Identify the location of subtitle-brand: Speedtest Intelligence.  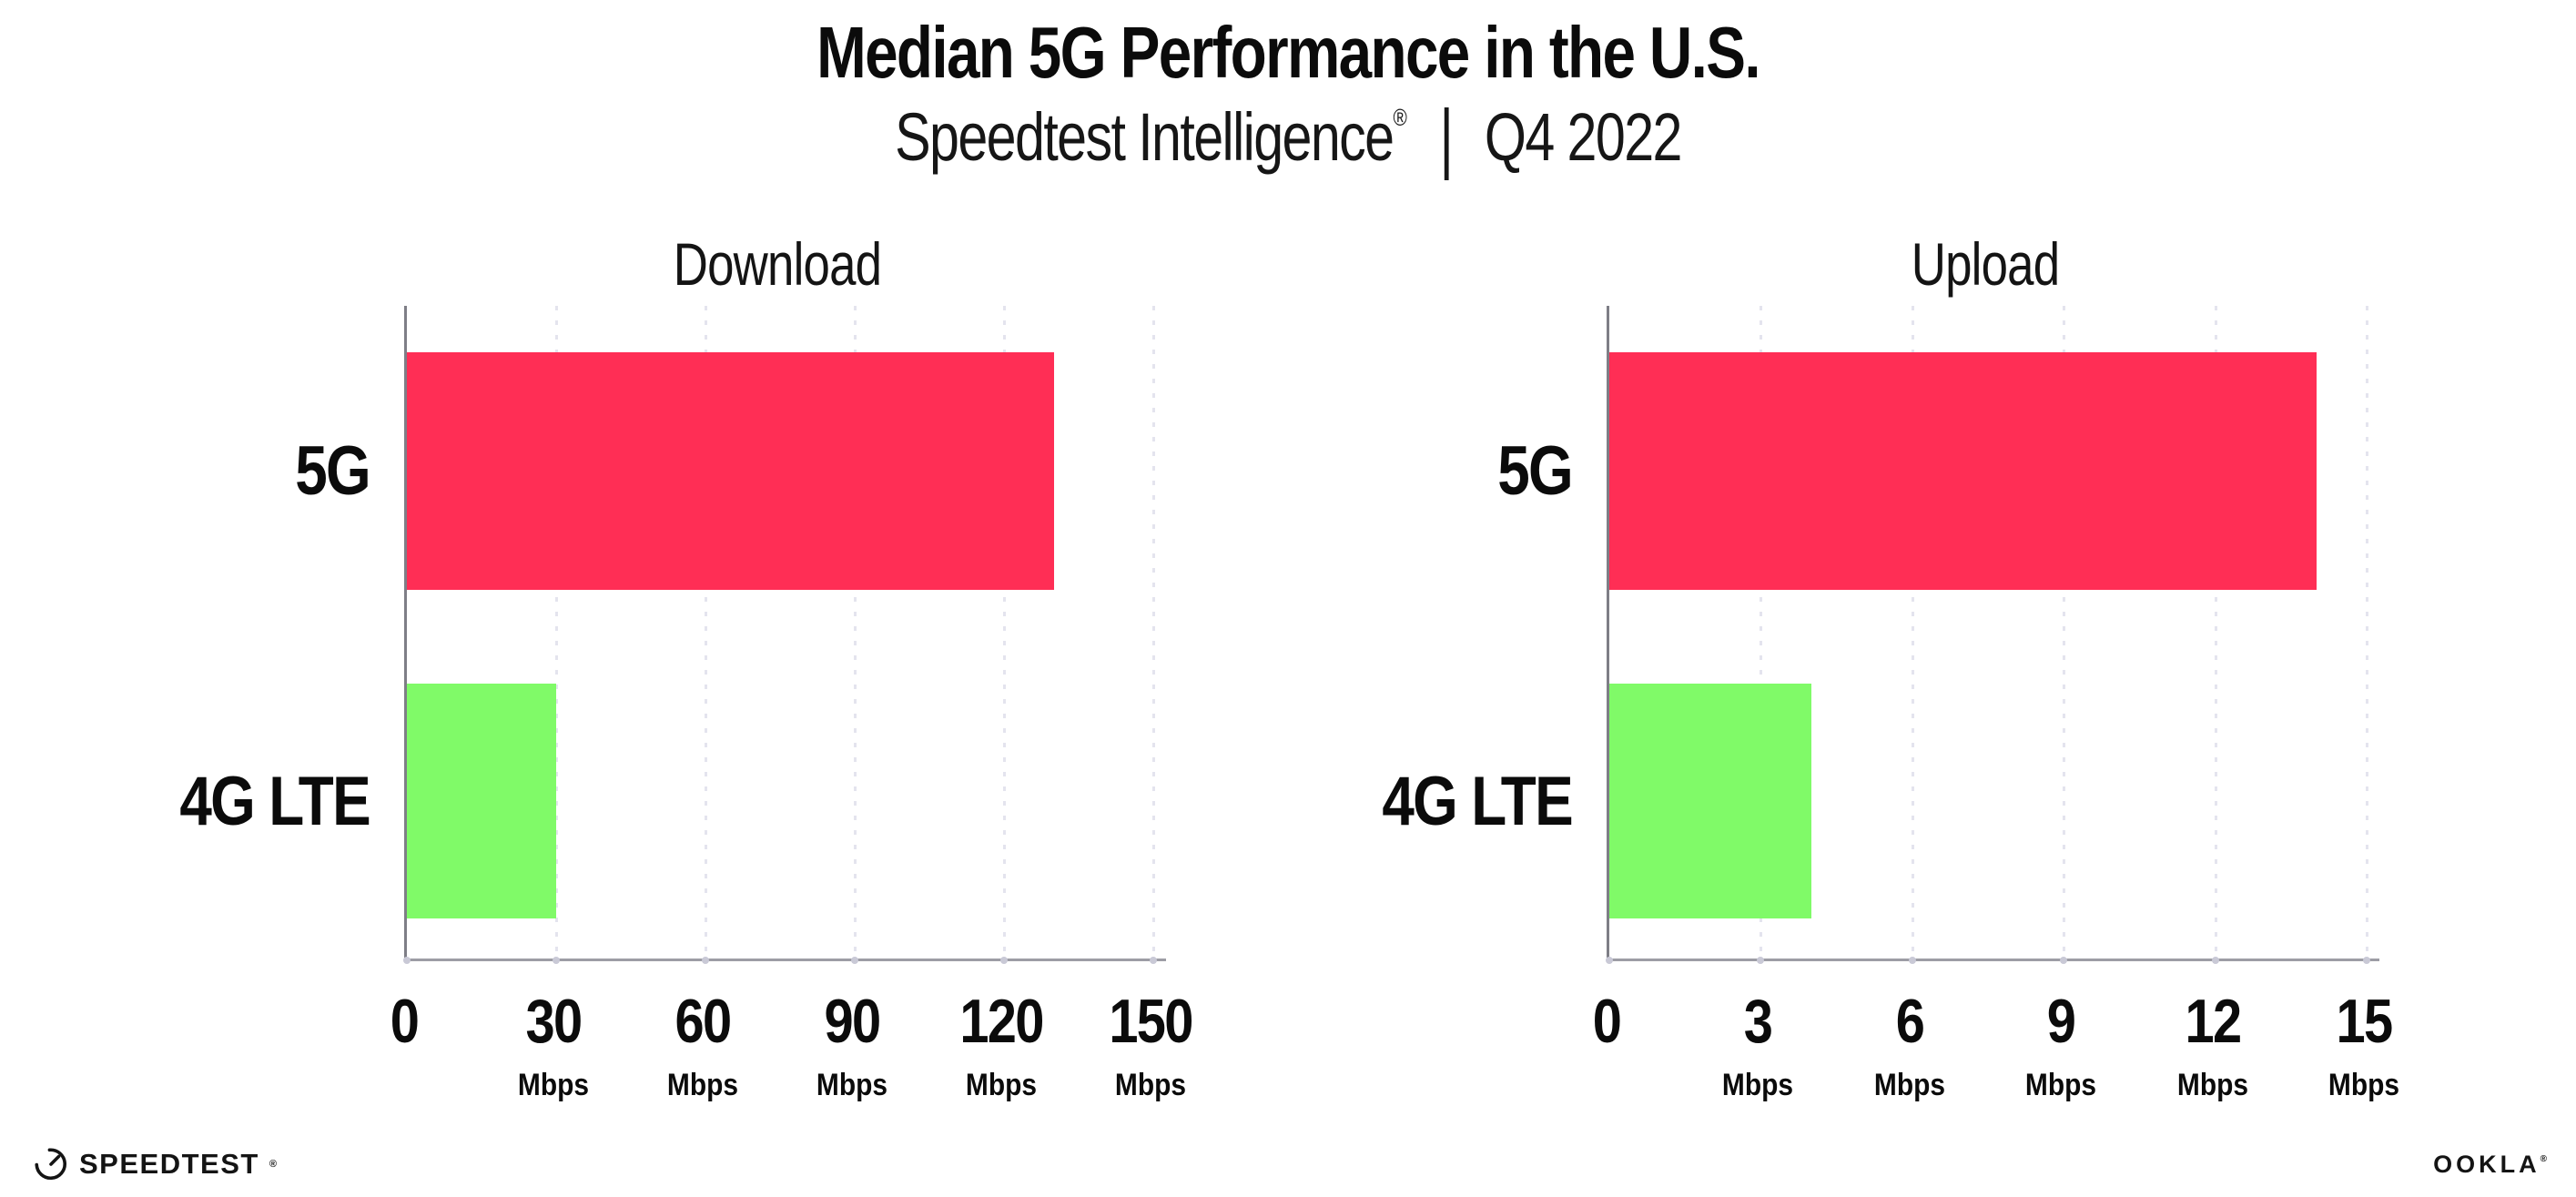
(1144, 137).